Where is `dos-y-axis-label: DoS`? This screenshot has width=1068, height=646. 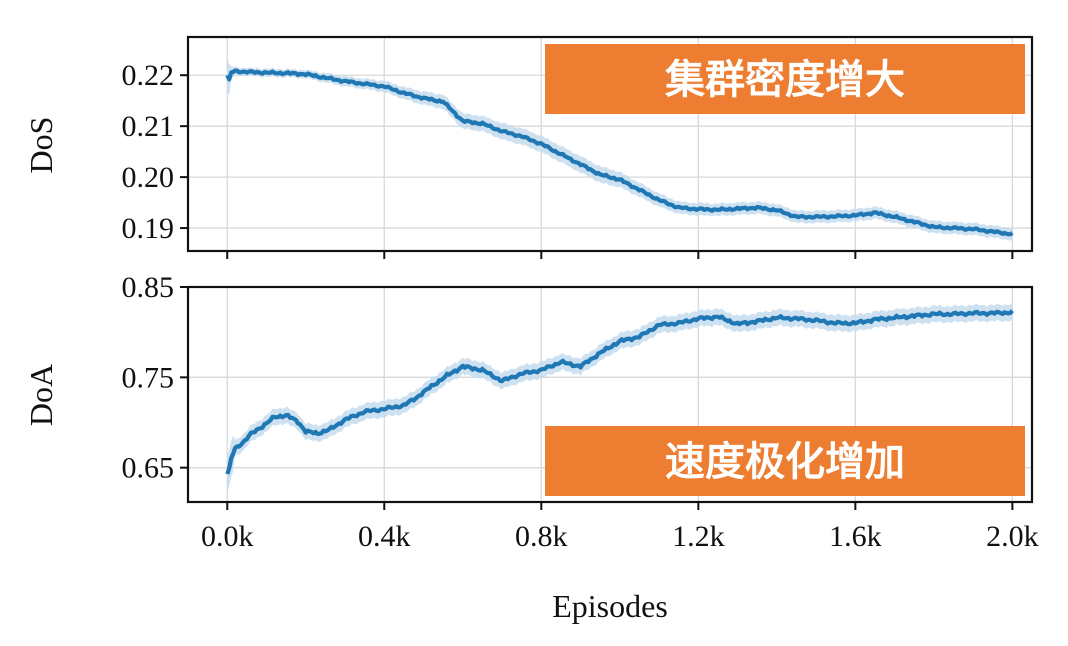 dos-y-axis-label: DoS is located at coordinates (41, 145).